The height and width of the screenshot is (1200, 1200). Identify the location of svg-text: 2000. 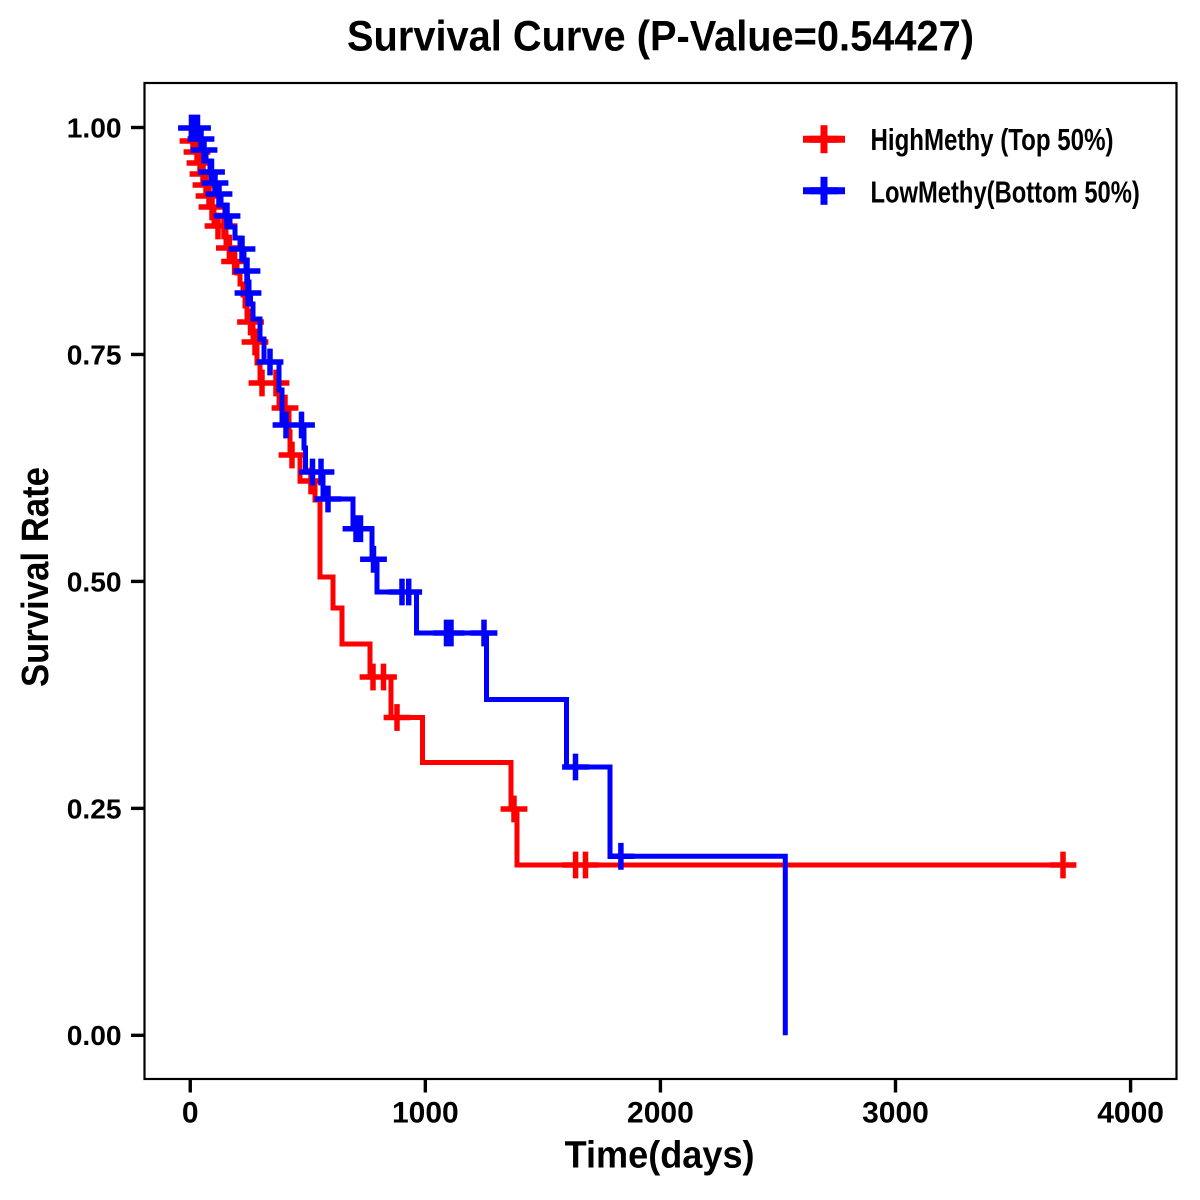
(660, 1112).